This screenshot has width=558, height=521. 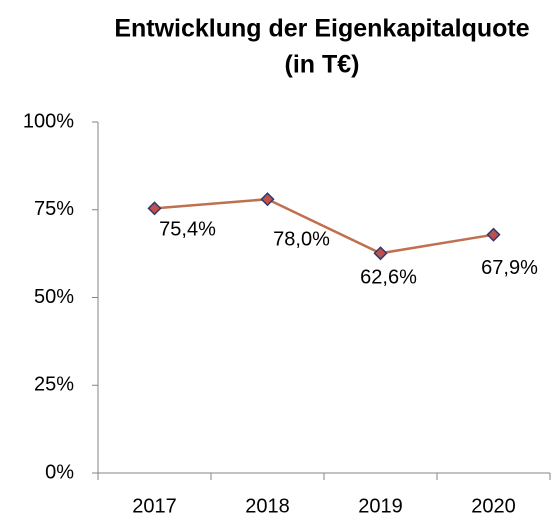 What do you see at coordinates (48, 121) in the screenshot?
I see `y-tick-label: 100%` at bounding box center [48, 121].